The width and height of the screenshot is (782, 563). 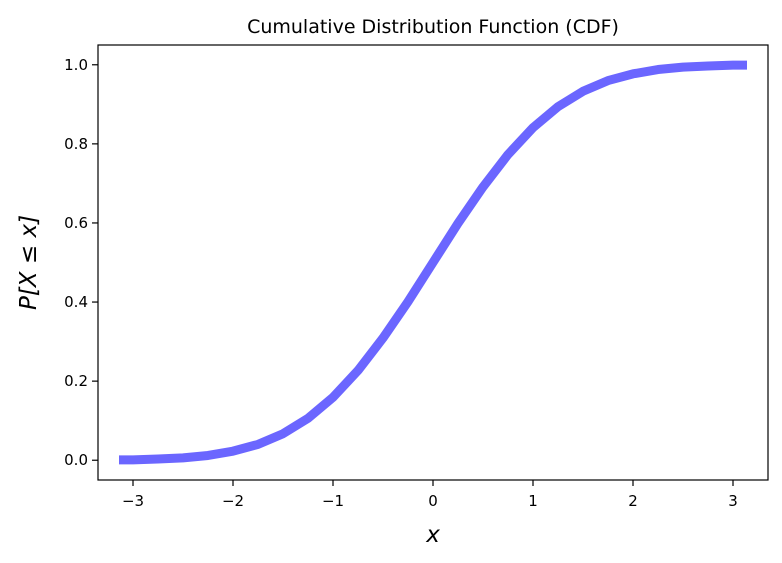 What do you see at coordinates (76, 65) in the screenshot?
I see `y-tick-label: 1.0` at bounding box center [76, 65].